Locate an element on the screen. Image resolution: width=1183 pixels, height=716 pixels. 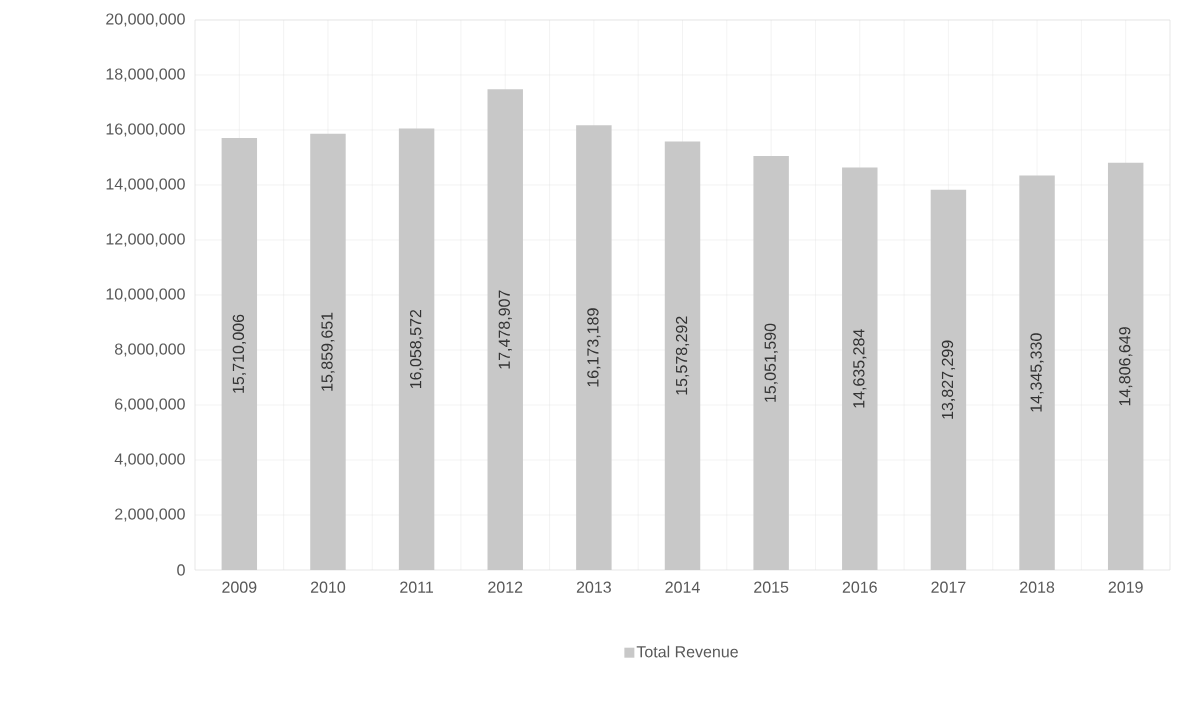
x-tick-label: 2016 is located at coordinates (859, 587).